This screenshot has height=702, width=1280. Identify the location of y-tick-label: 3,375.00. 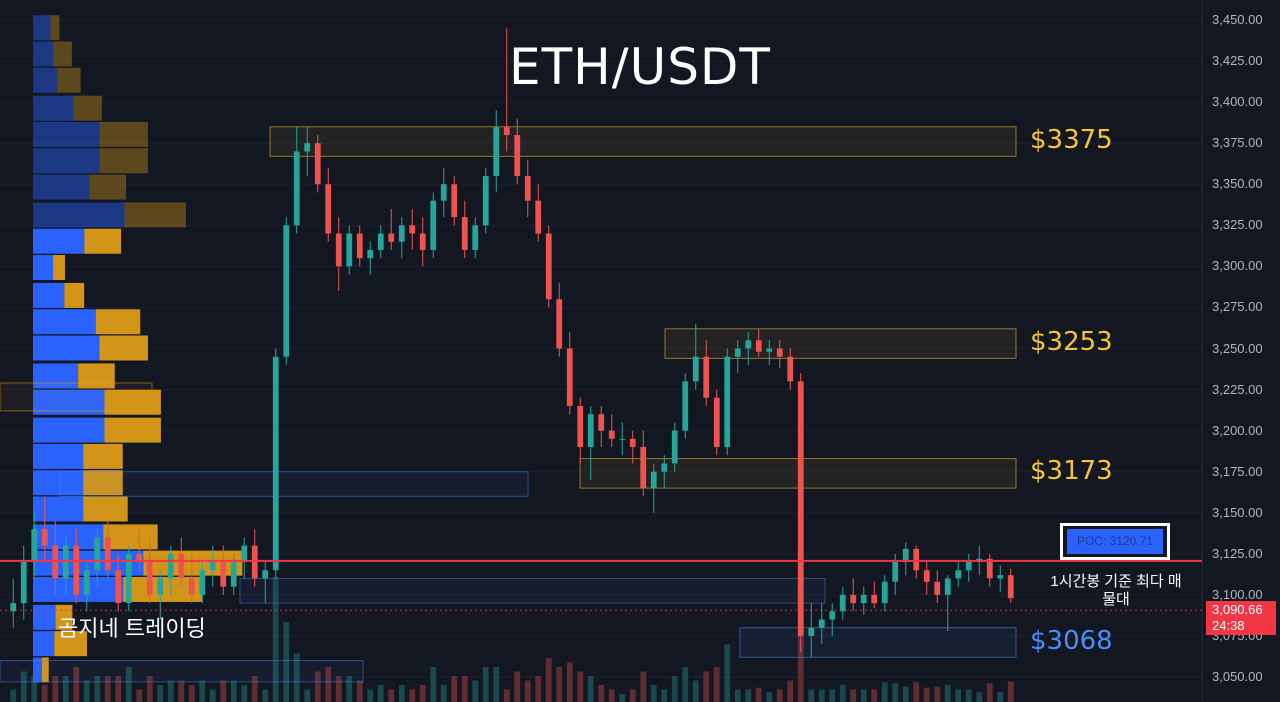
(1237, 143).